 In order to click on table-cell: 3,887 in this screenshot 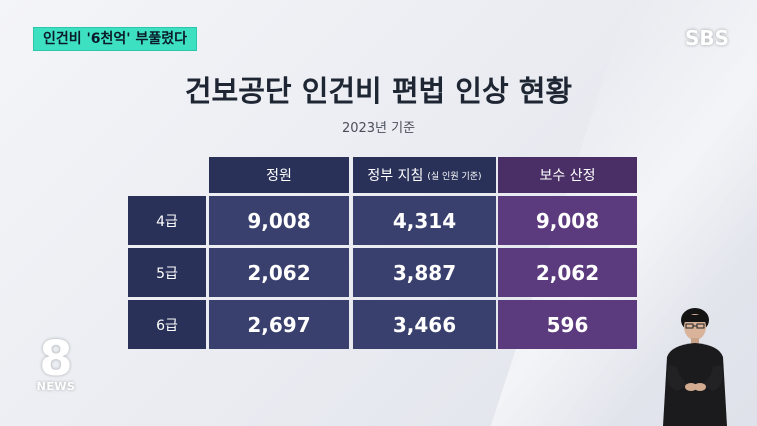, I will do `click(424, 272)`.